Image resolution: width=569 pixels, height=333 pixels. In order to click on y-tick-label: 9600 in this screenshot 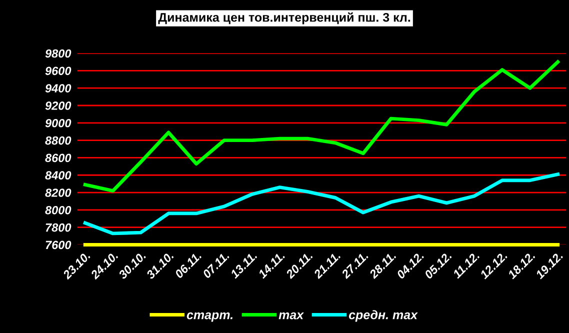, I will do `click(58, 71)`.